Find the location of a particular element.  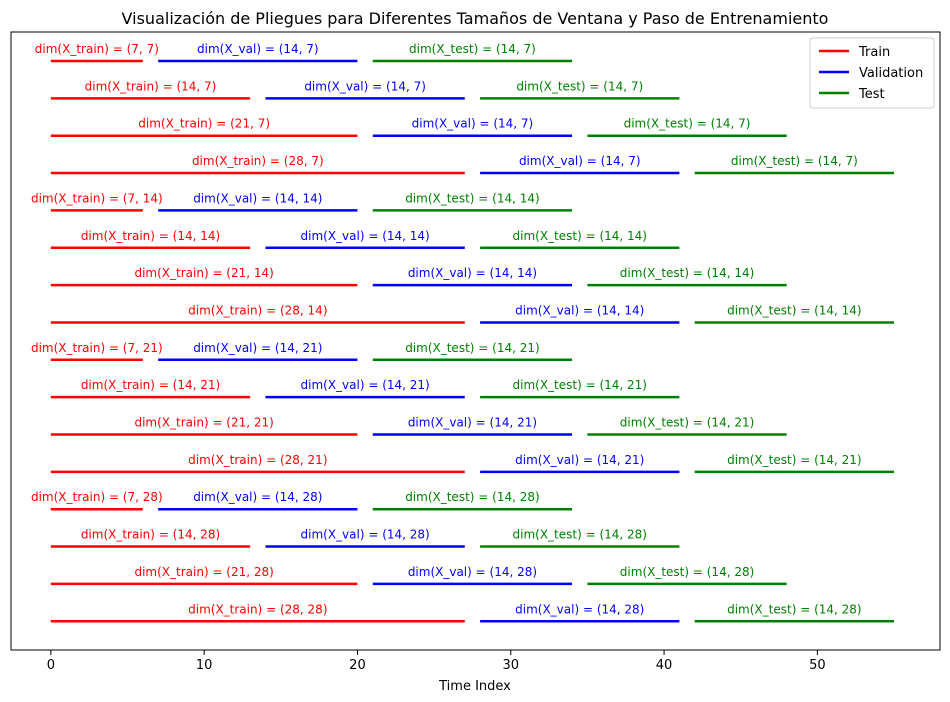

fold-12-val-label: dim(X_val) = (14, 21) is located at coordinates (579, 460).